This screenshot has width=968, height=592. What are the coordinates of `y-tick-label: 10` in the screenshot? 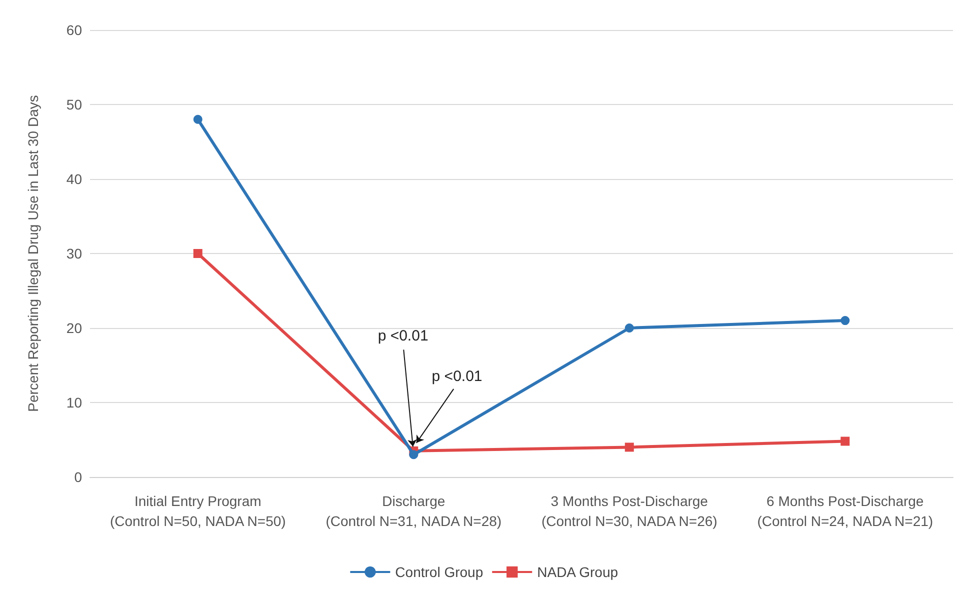 It's located at (74, 402).